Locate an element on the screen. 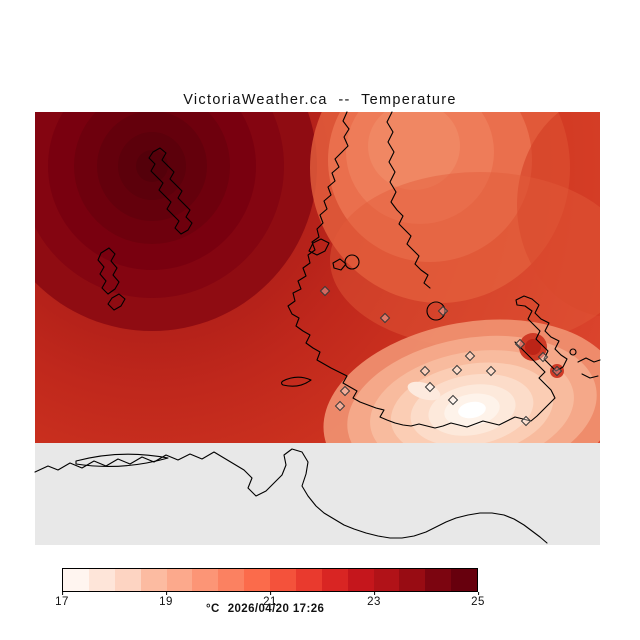 The image size is (640, 640). colorbar-tick-label: 21 is located at coordinates (270, 600).